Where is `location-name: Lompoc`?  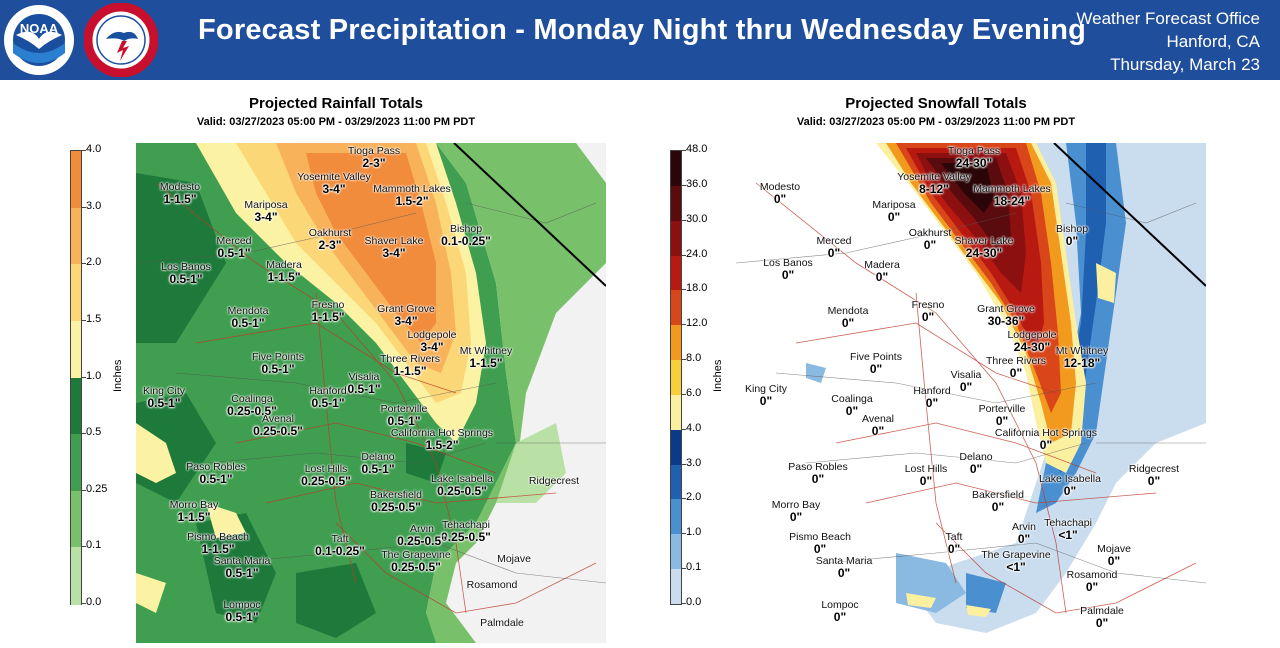 location-name: Lompoc is located at coordinates (242, 605).